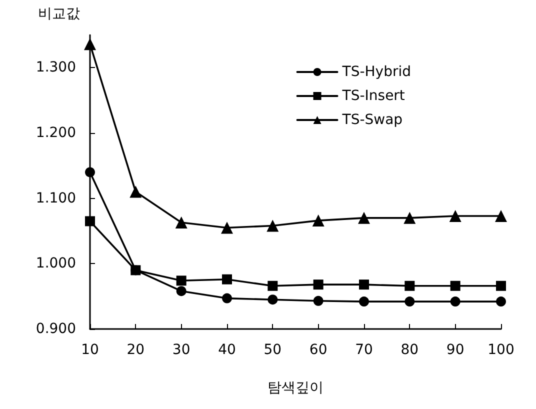 Image resolution: width=536 pixels, height=409 pixels. What do you see at coordinates (373, 96) in the screenshot?
I see `legend-label: TS-Insert` at bounding box center [373, 96].